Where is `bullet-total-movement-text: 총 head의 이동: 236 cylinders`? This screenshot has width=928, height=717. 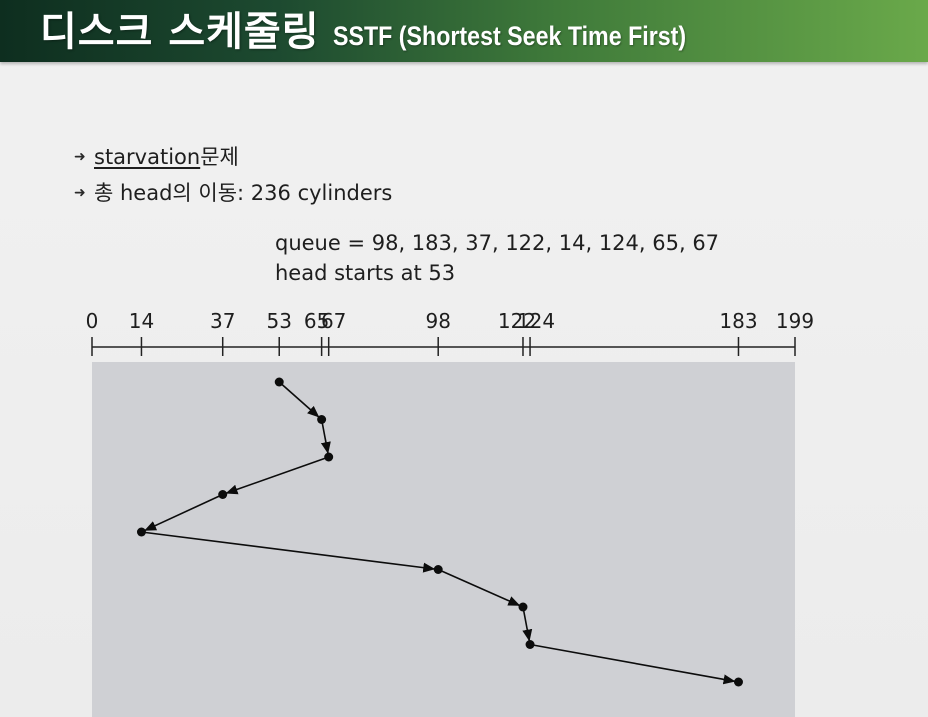
bullet-total-movement-text: 총 head의 이동: 236 cylinders is located at coordinates (243, 193).